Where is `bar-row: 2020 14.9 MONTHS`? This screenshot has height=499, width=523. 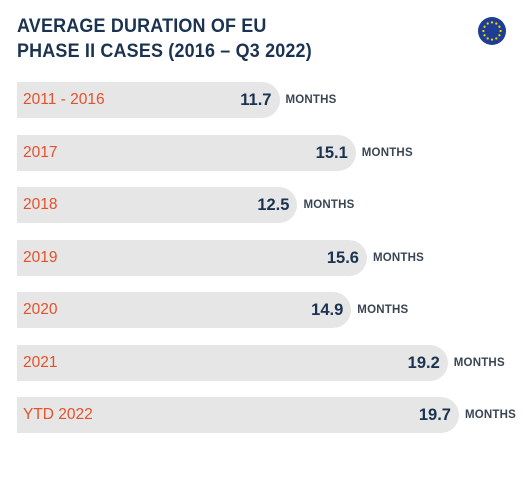
bar-row: 2020 14.9 MONTHS is located at coordinates (270, 310).